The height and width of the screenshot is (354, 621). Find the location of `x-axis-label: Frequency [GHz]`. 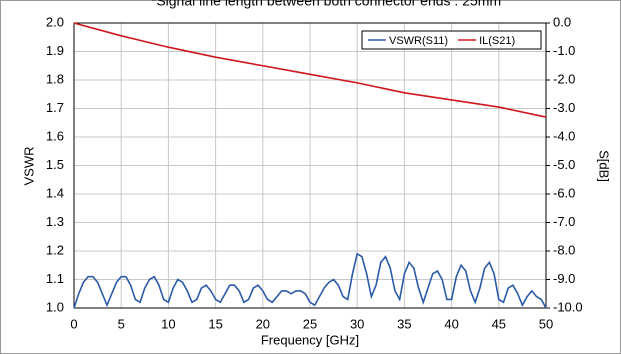

x-axis-label: Frequency [GHz] is located at coordinates (310, 339).